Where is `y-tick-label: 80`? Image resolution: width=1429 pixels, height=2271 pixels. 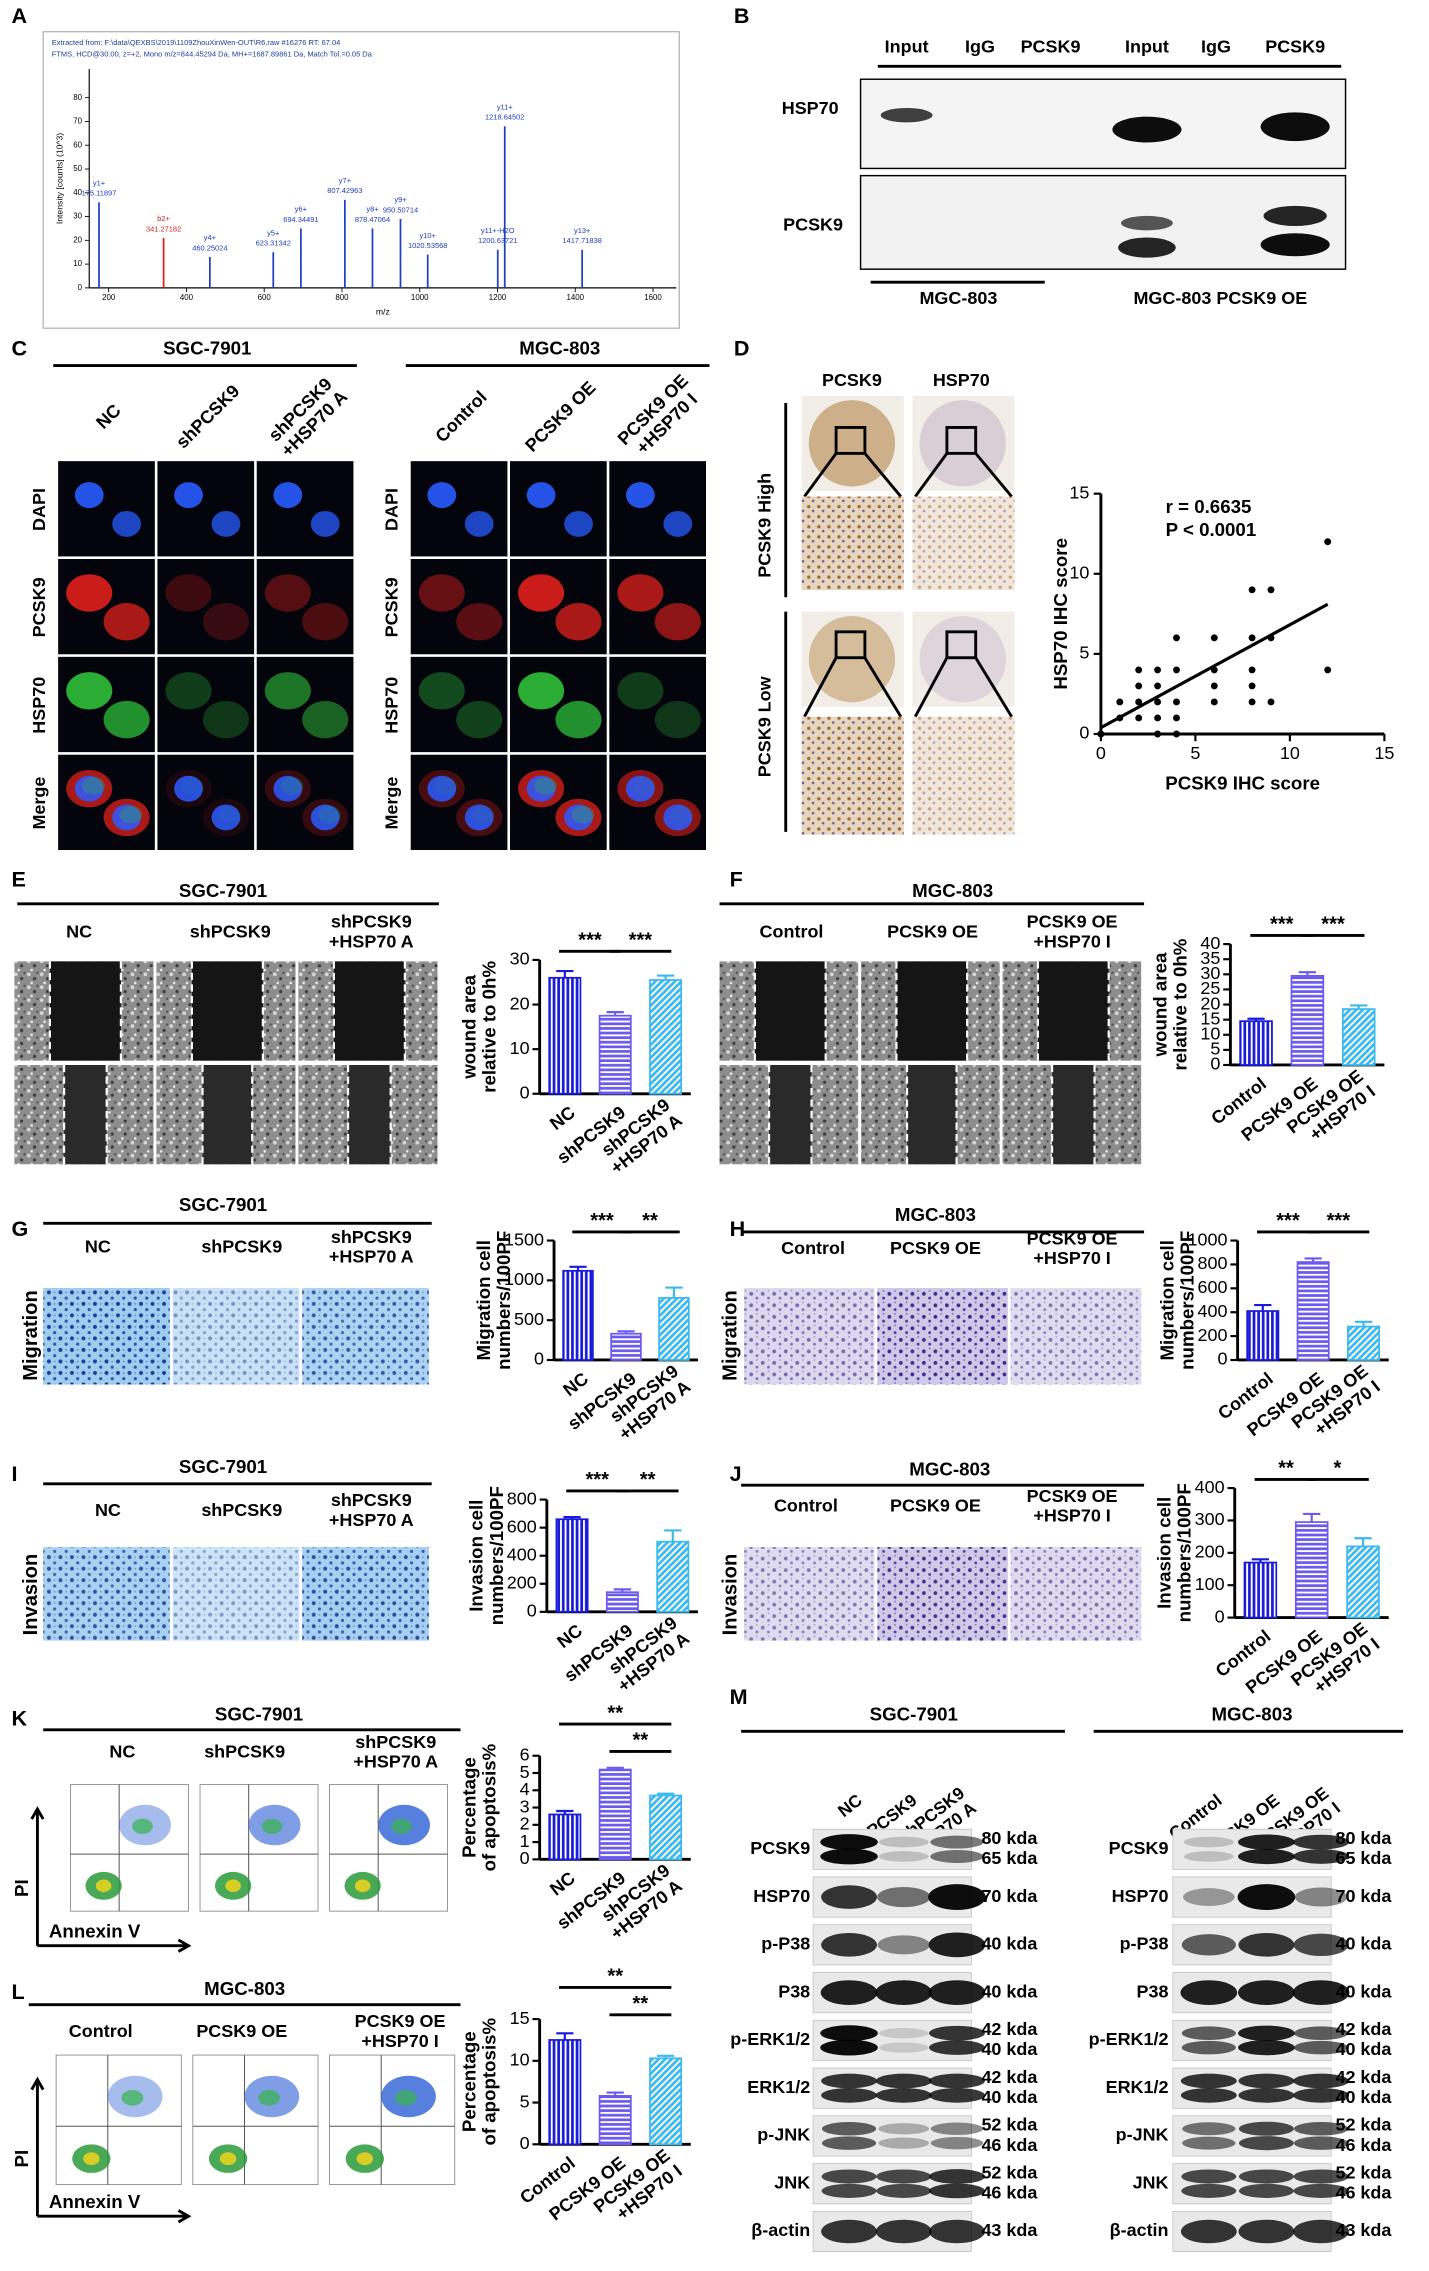 y-tick-label: 80 is located at coordinates (77, 97).